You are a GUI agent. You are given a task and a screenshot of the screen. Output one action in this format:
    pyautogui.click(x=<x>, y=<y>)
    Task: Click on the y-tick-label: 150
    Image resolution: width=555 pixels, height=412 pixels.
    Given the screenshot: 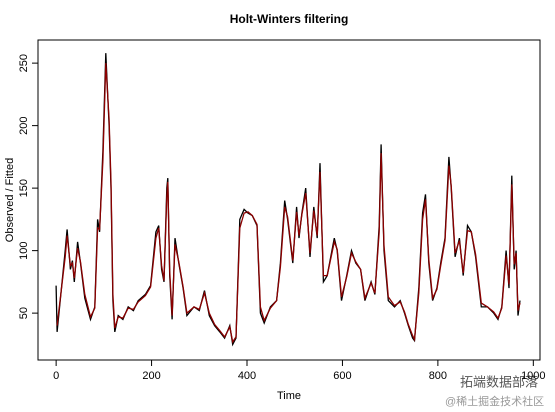 What is the action you would take?
    pyautogui.click(x=24, y=188)
    